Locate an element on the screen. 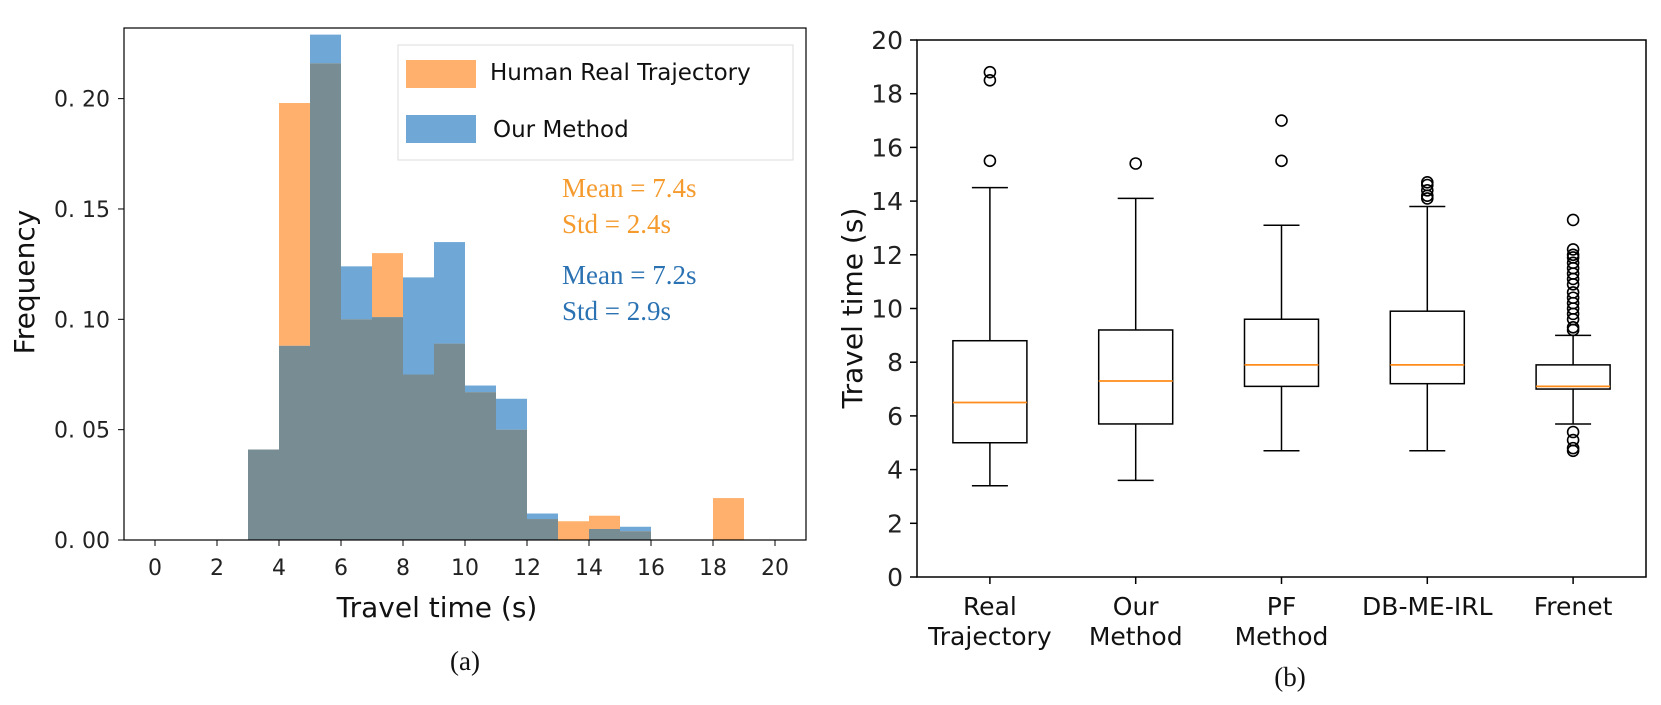  y-tick-label: 0. 00 is located at coordinates (82, 541).